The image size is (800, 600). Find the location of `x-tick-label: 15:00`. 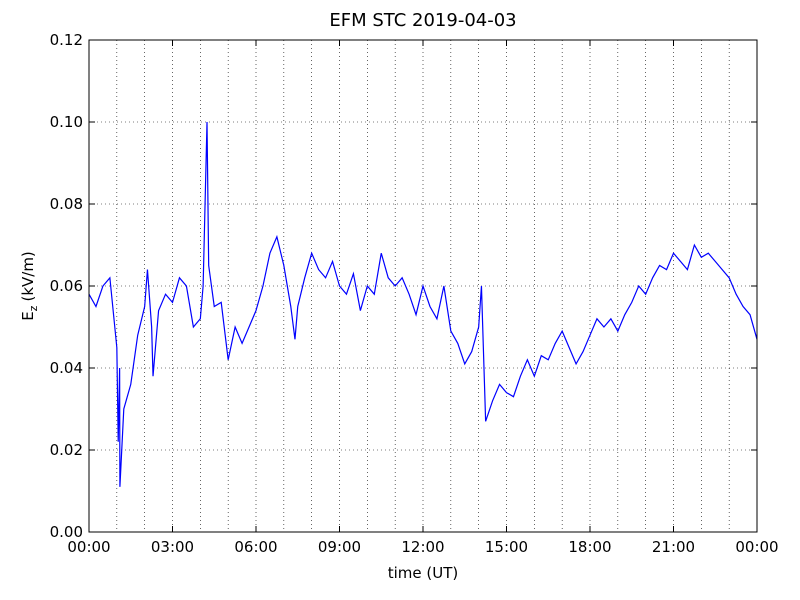

x-tick-label: 15:00 is located at coordinates (506, 547).